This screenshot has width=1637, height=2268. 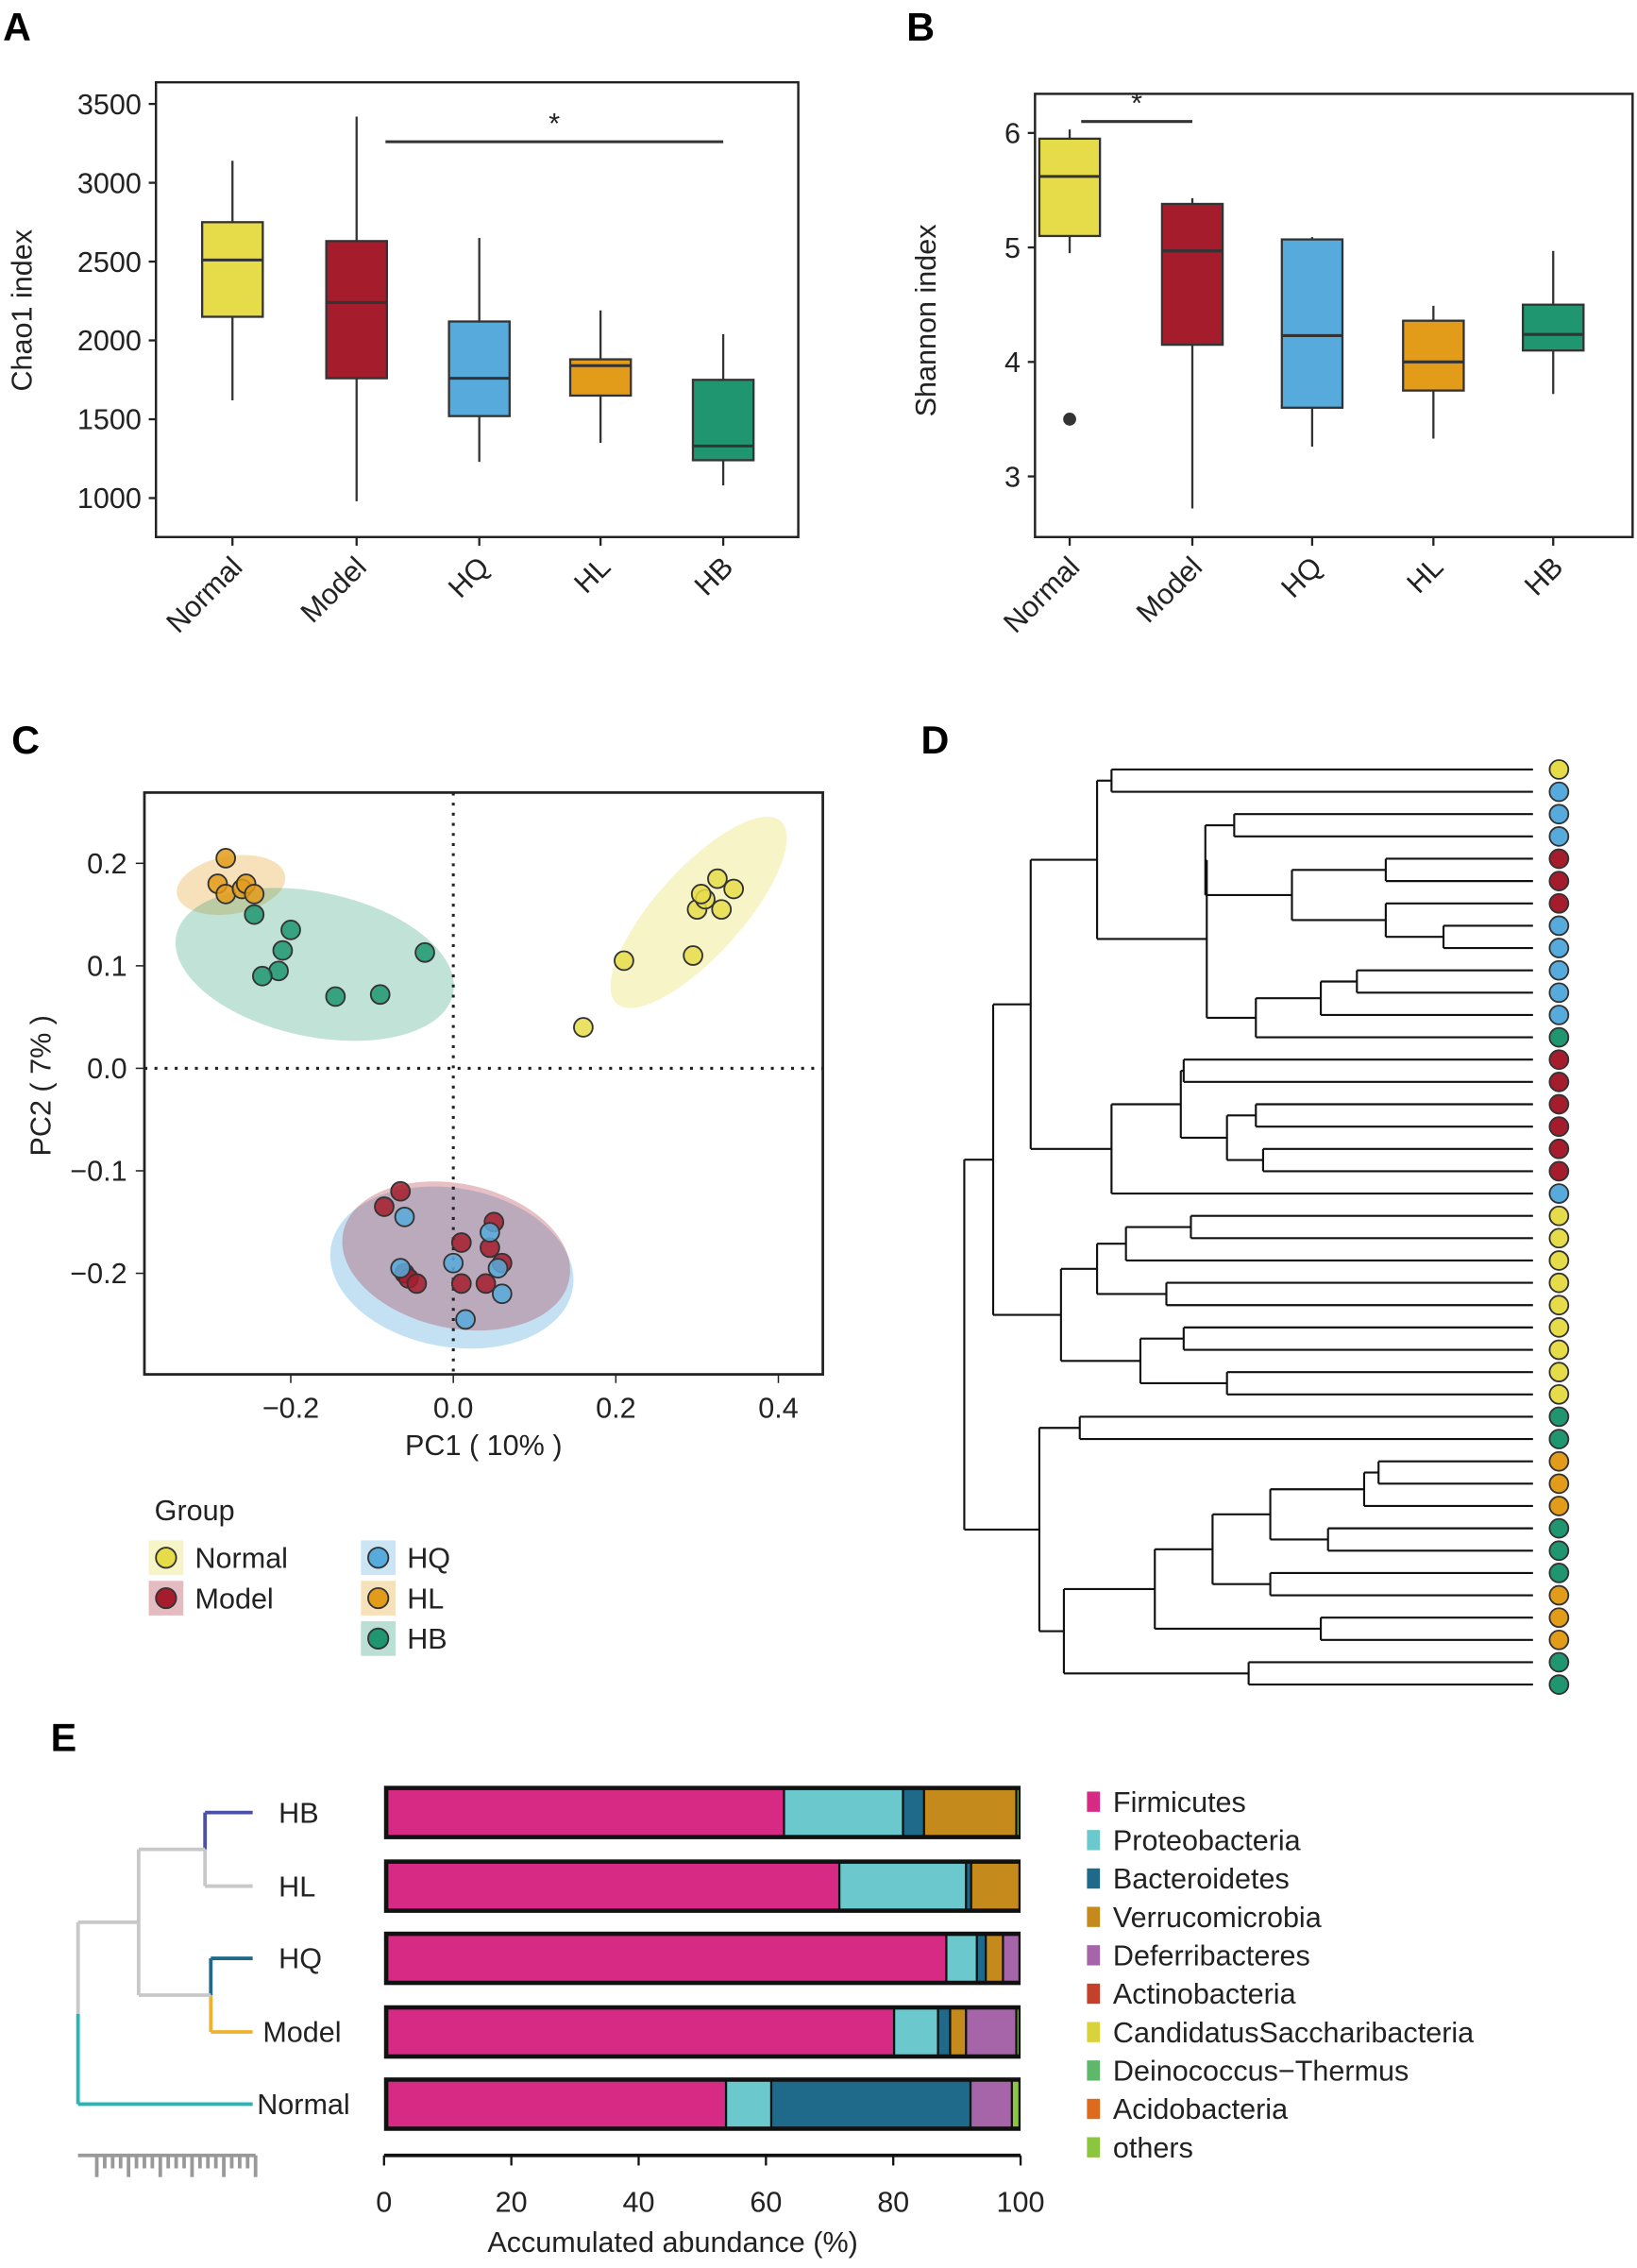 What do you see at coordinates (723, 420) in the screenshot?
I see `box-hb` at bounding box center [723, 420].